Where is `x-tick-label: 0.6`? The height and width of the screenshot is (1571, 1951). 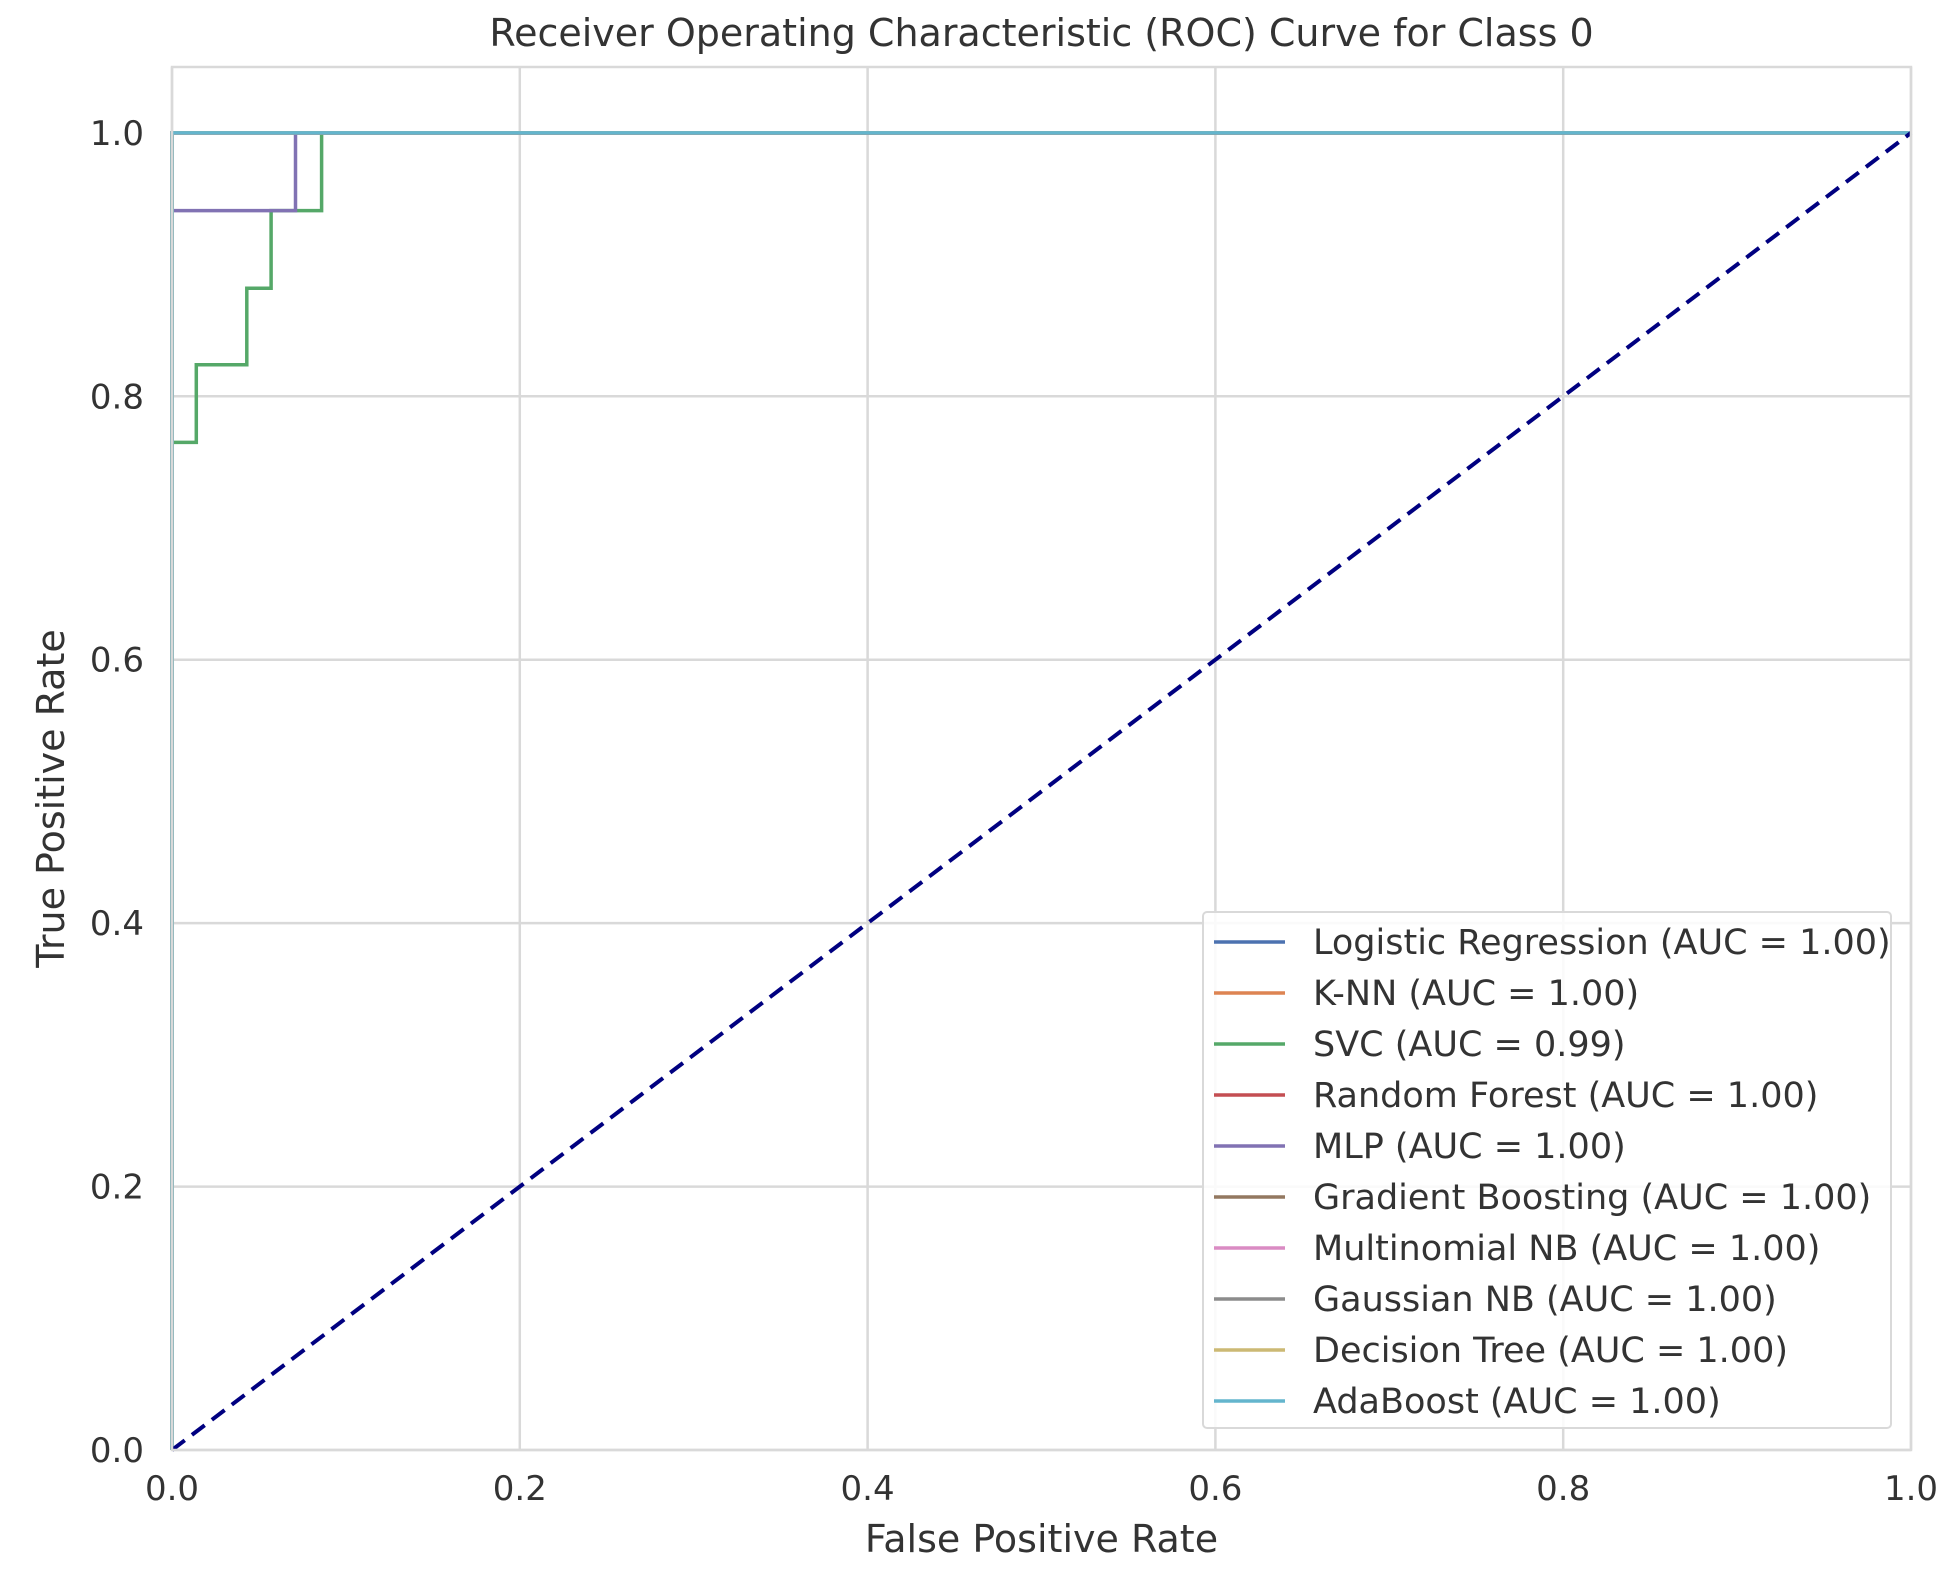
x-tick-label: 0.6 is located at coordinates (1215, 1489).